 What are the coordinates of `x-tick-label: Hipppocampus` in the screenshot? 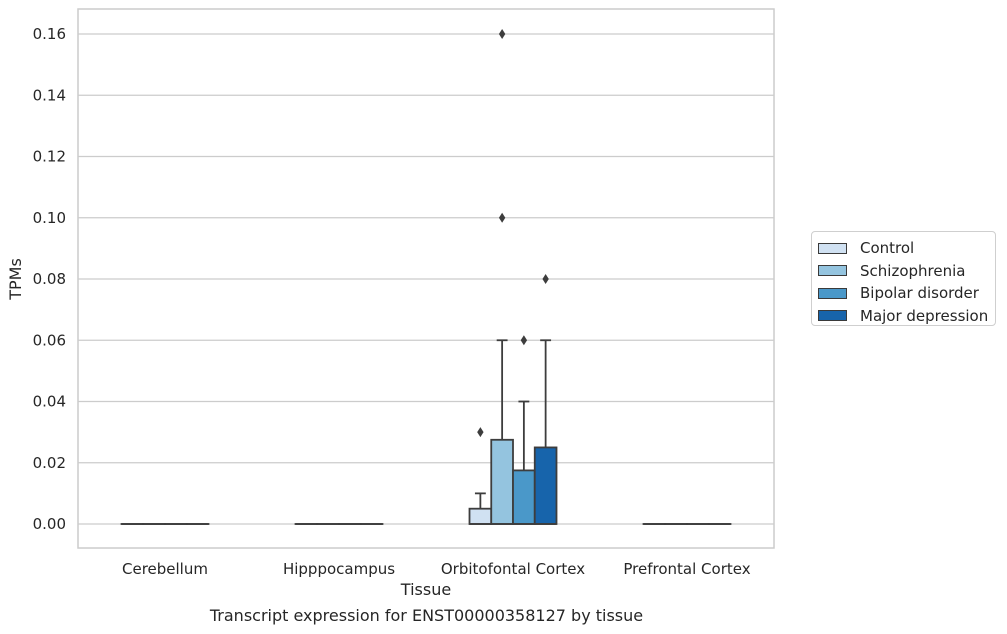 It's located at (339, 569).